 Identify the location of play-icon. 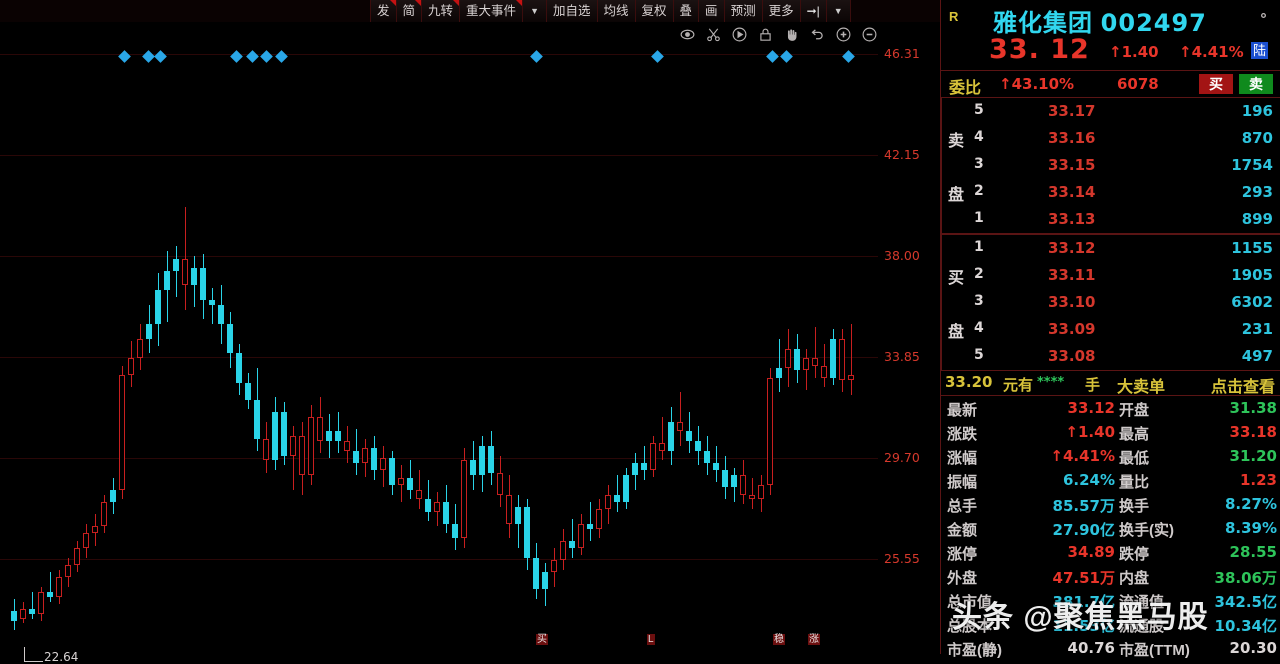
(739, 34).